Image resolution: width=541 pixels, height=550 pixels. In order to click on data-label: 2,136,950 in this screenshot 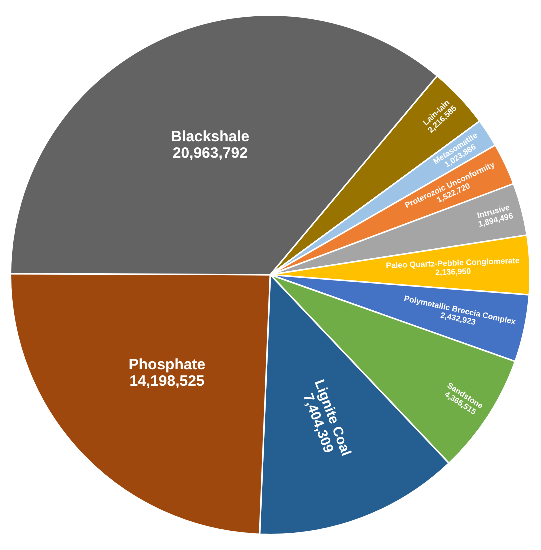, I will do `click(453, 272)`.